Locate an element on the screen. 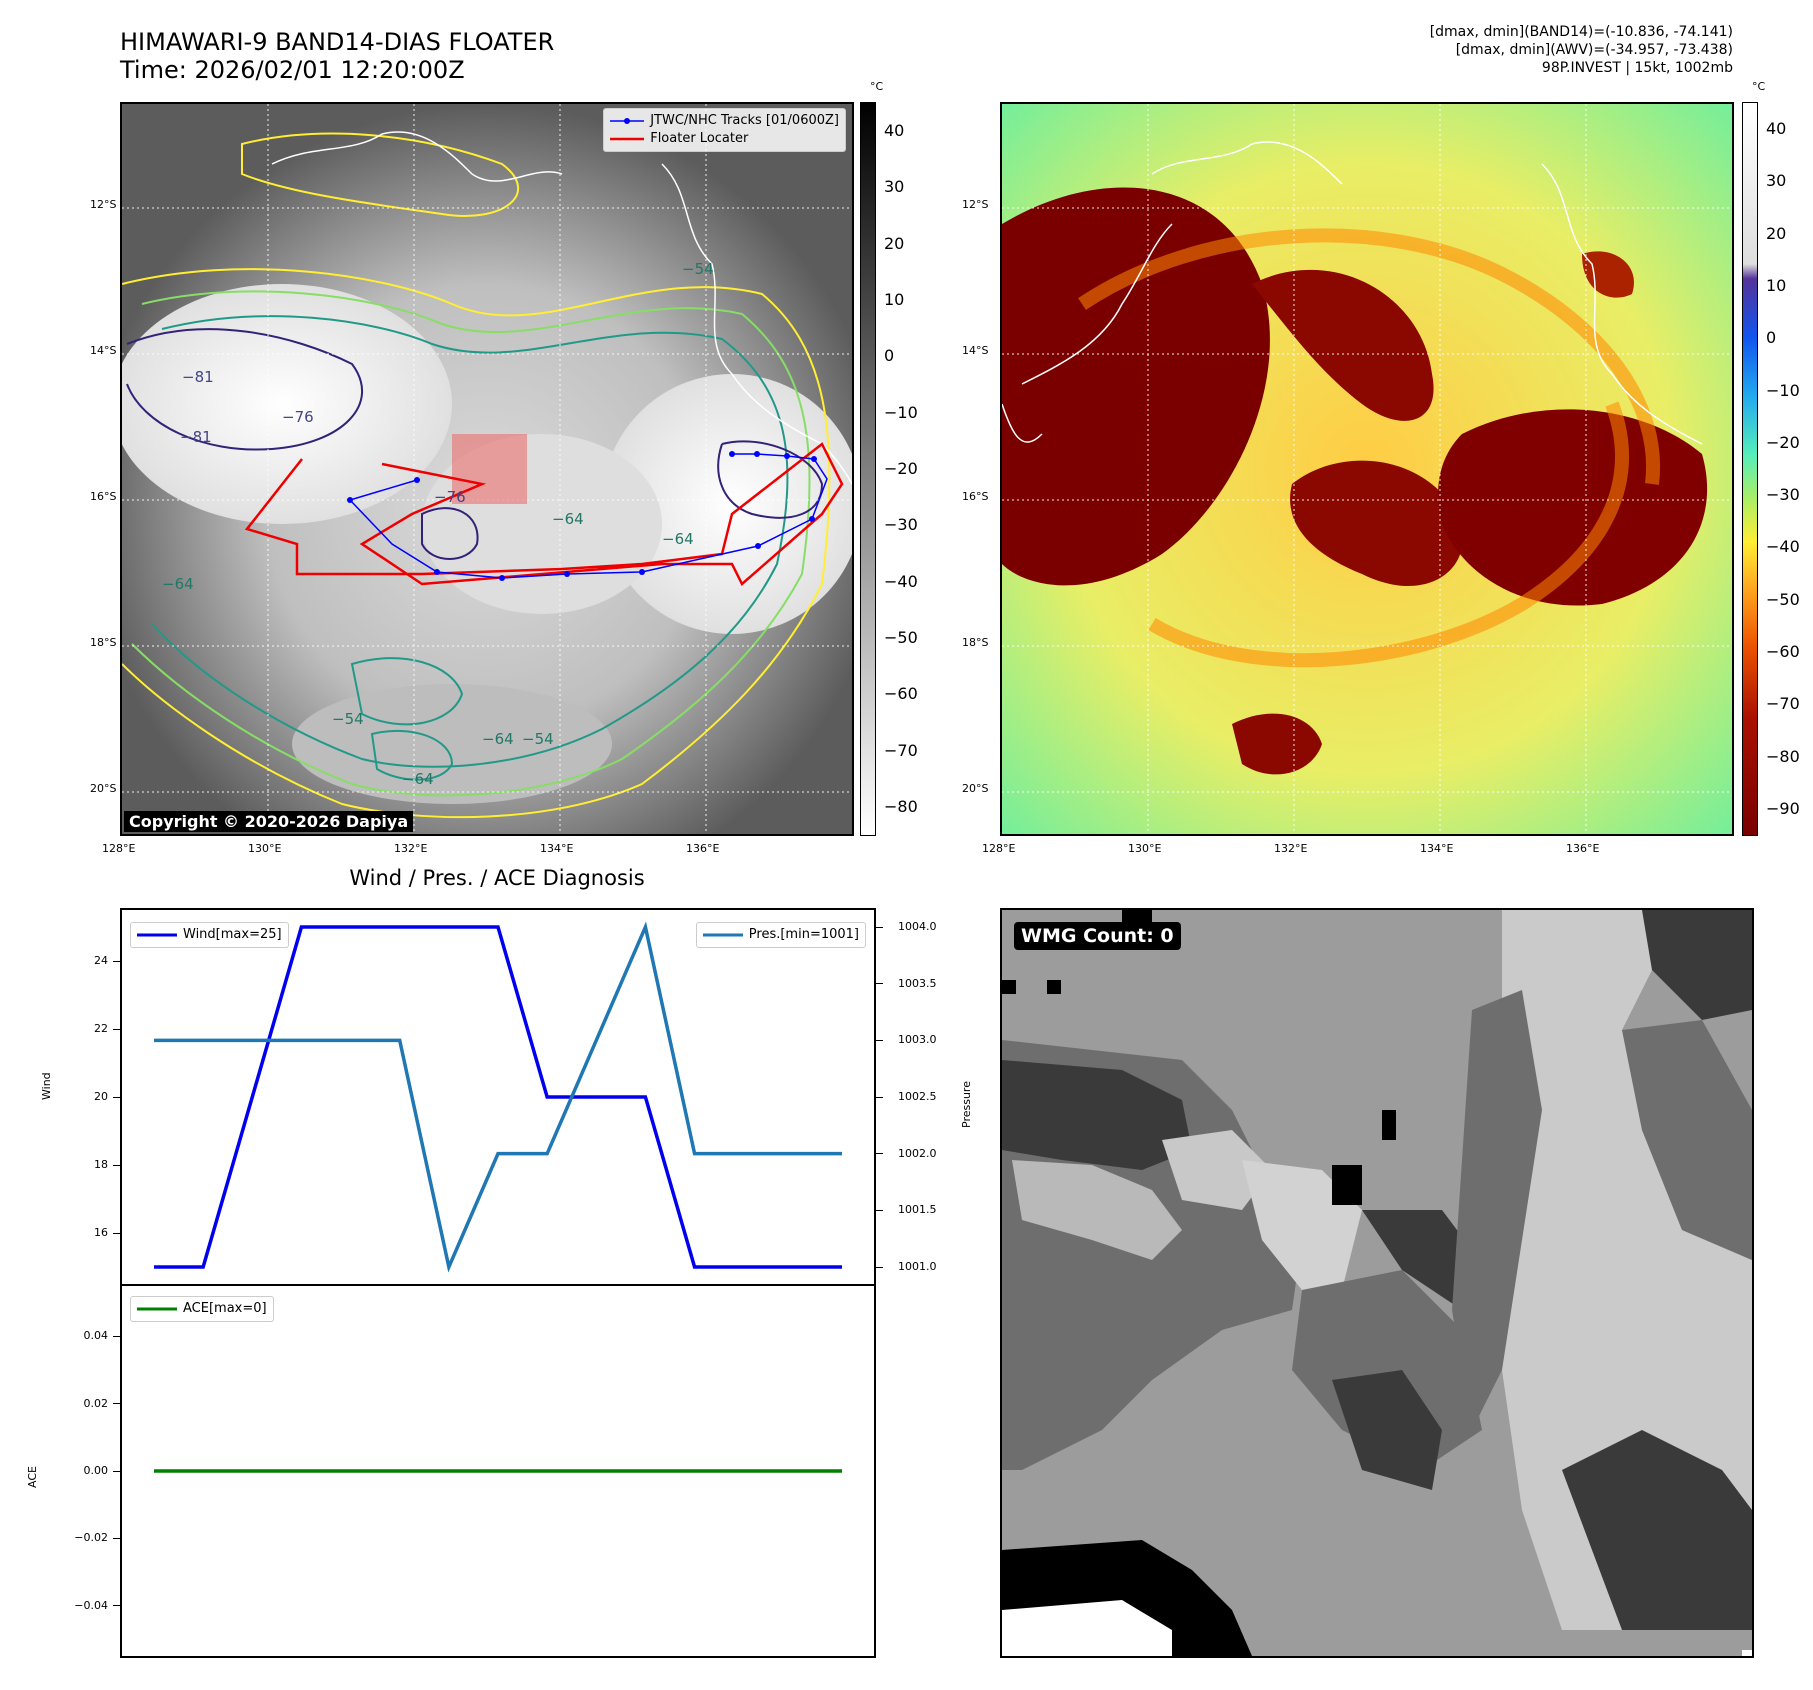  ace-tick-label: 0.02 is located at coordinates (96, 1403).